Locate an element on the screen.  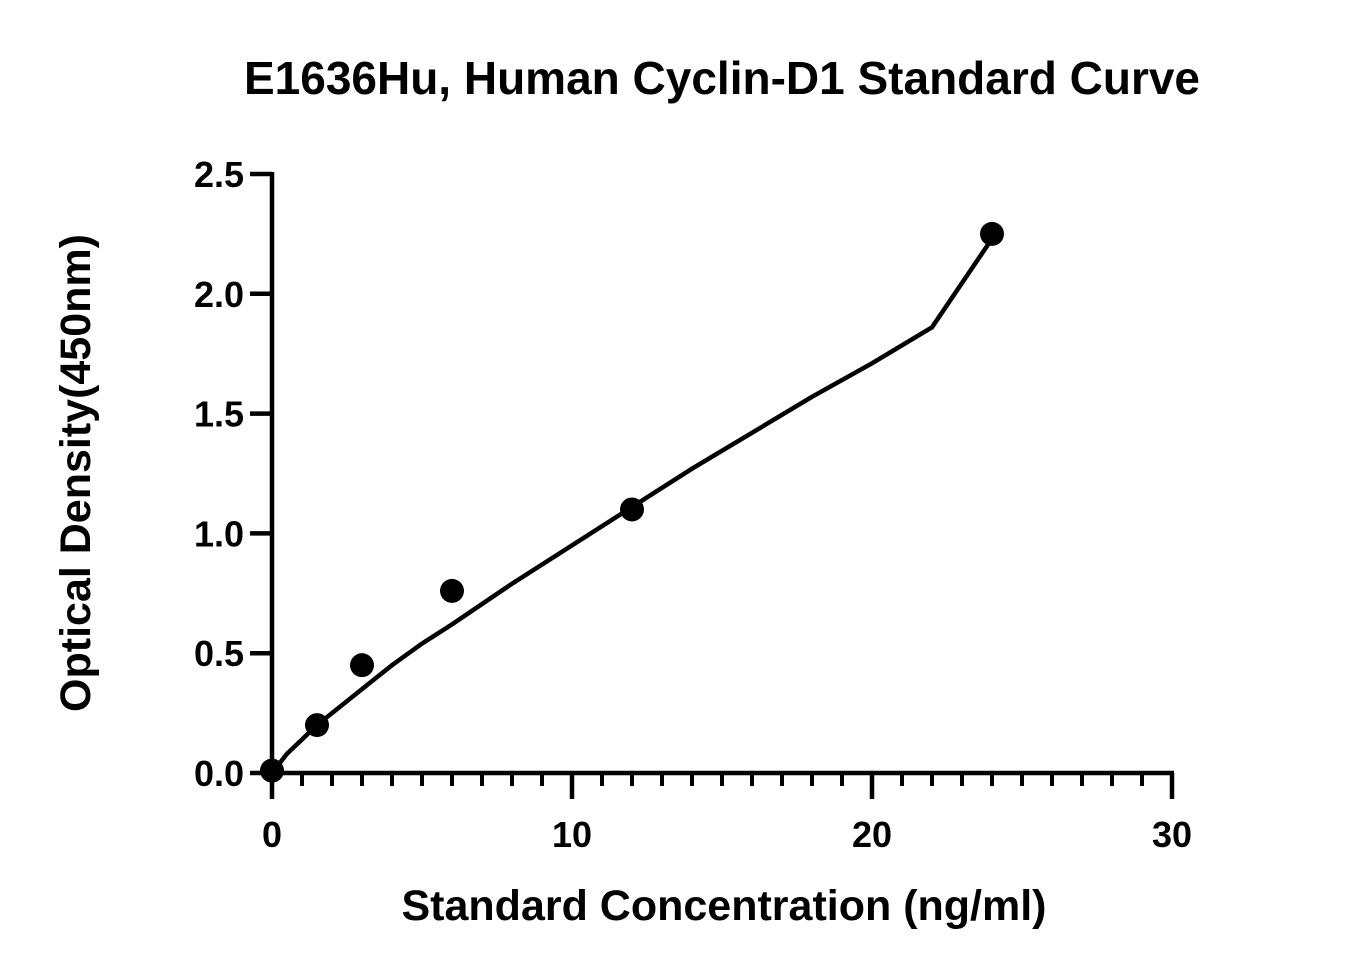
y-axis-label: Optical Density(450nm) is located at coordinates (76, 473).